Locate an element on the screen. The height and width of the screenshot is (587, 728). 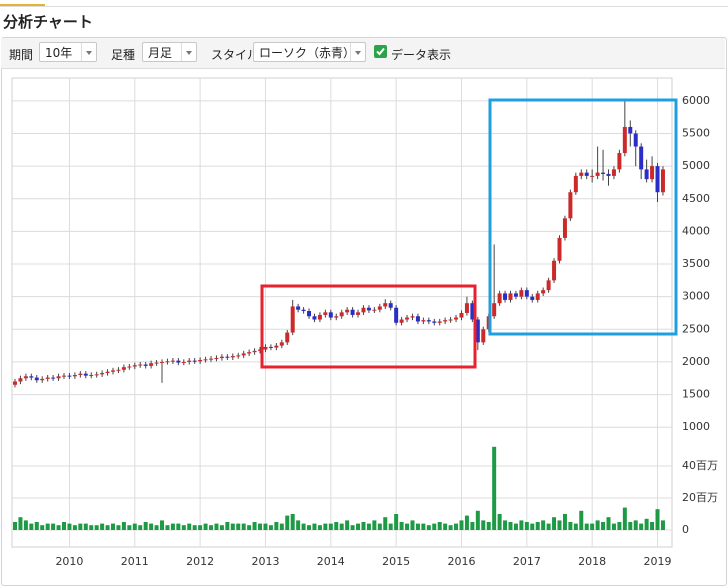
period-label: 期間 is located at coordinates (21, 55).